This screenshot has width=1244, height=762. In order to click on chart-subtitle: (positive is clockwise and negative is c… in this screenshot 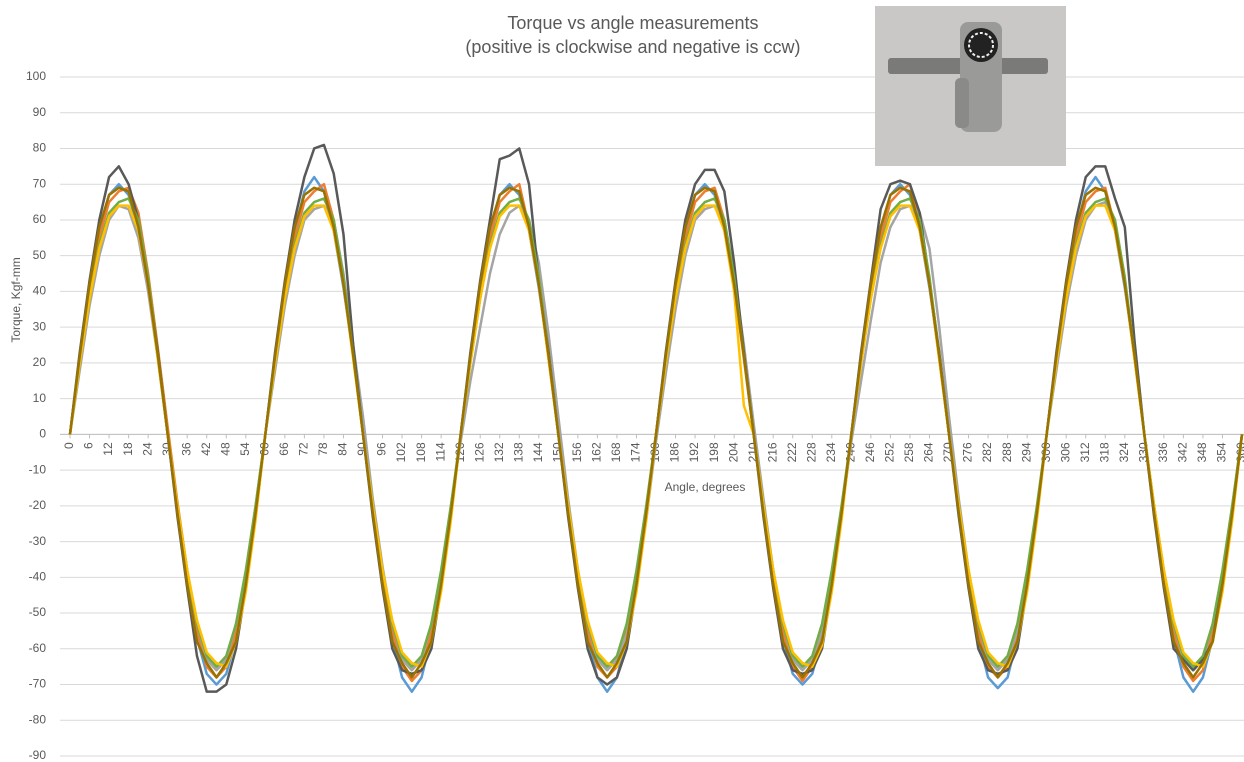, I will do `click(632, 47)`.